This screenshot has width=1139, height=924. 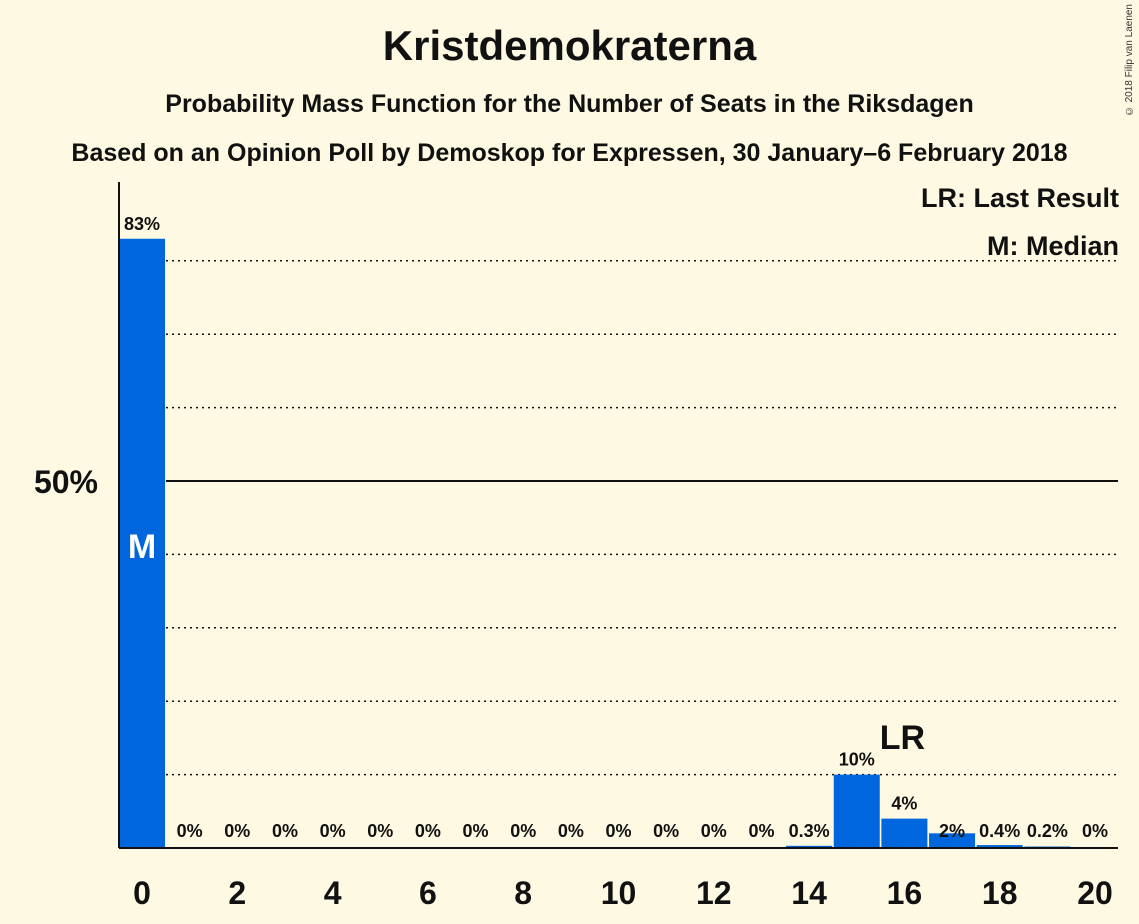 What do you see at coordinates (1095, 893) in the screenshot?
I see `x-tick-label-20: 20` at bounding box center [1095, 893].